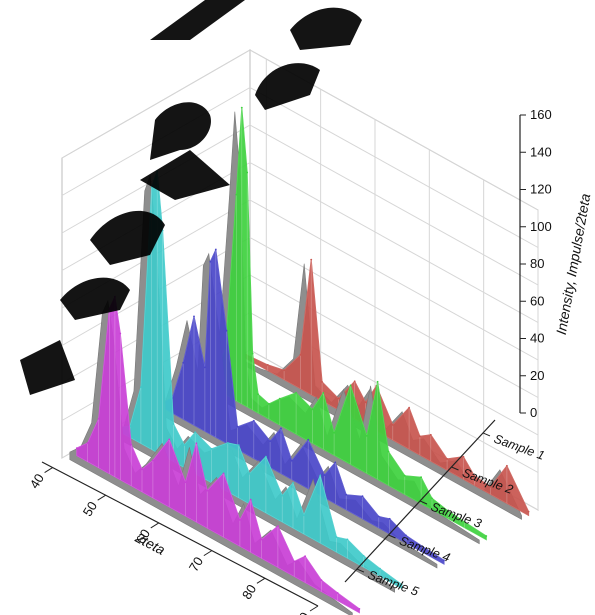 This screenshot has height=615, width=595. Describe the element at coordinates (249, 592) in the screenshot. I see `x-tick-label: 80` at that location.